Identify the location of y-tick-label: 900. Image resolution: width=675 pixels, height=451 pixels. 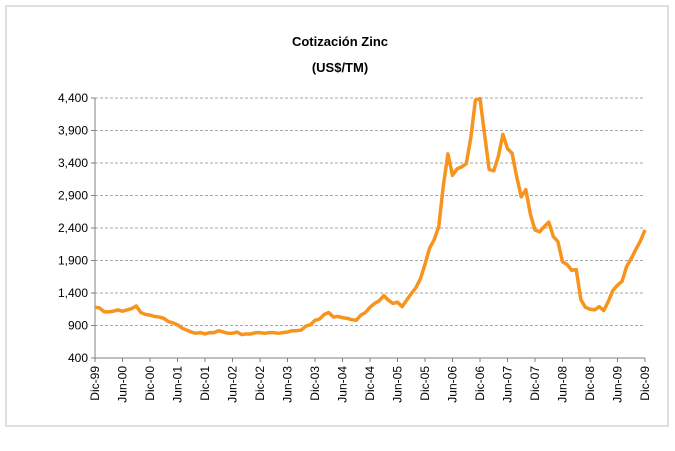
(78, 326).